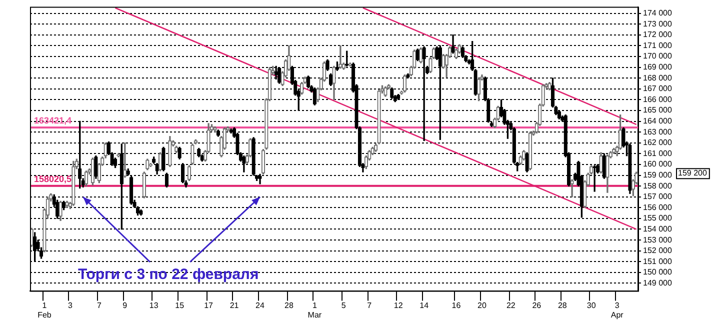 The width and height of the screenshot is (720, 320). I want to click on y-tick-label: 174 000, so click(657, 13).